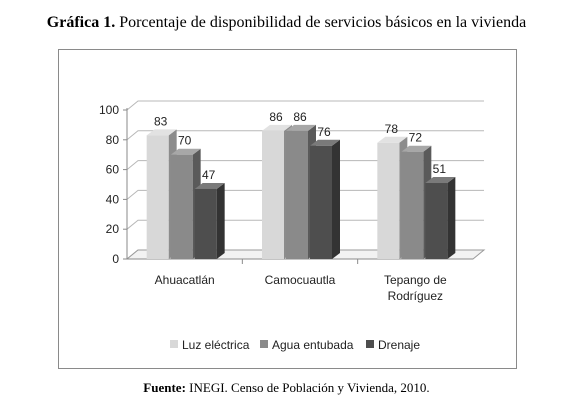 The height and width of the screenshot is (409, 573). I want to click on category-label: Ahuacatlán, so click(185, 280).